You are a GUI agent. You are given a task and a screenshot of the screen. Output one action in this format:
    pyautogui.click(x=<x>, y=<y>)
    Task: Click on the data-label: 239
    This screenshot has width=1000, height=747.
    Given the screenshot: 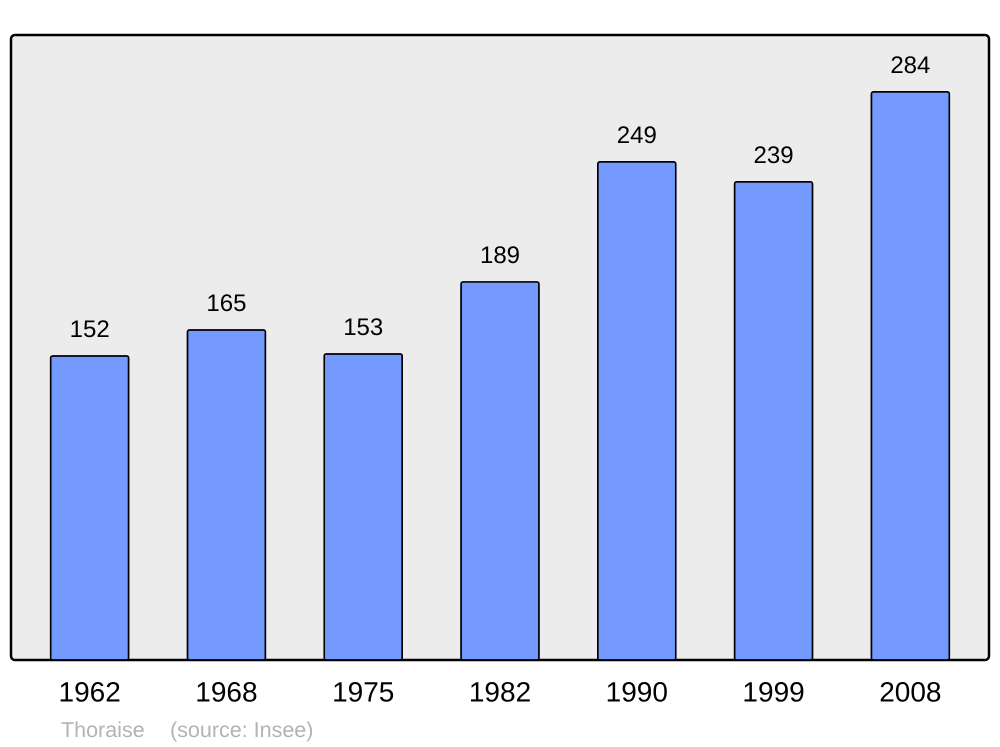 What is the action you would take?
    pyautogui.click(x=774, y=155)
    